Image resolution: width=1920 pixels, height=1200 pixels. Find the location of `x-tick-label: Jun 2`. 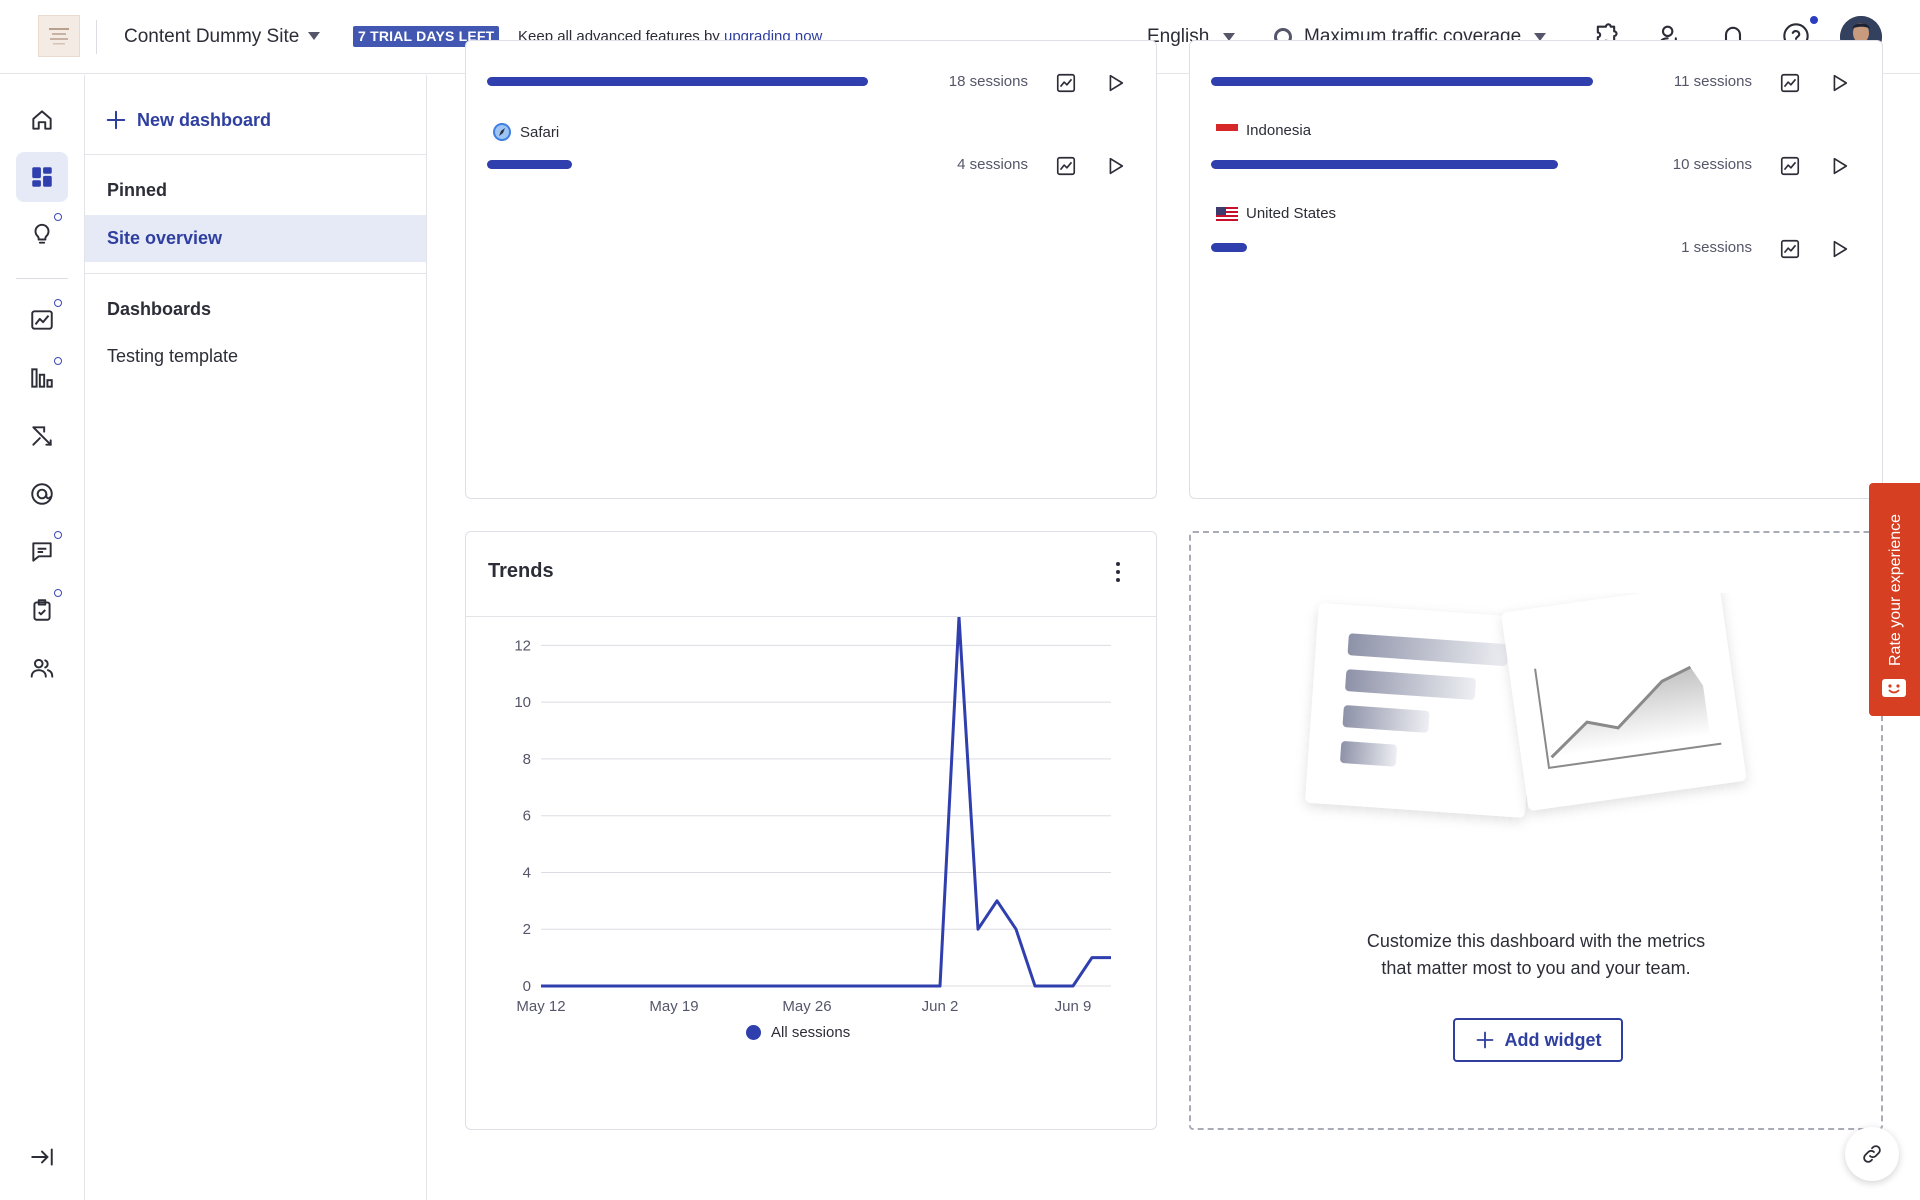

x-tick-label: Jun 2 is located at coordinates (940, 1006).